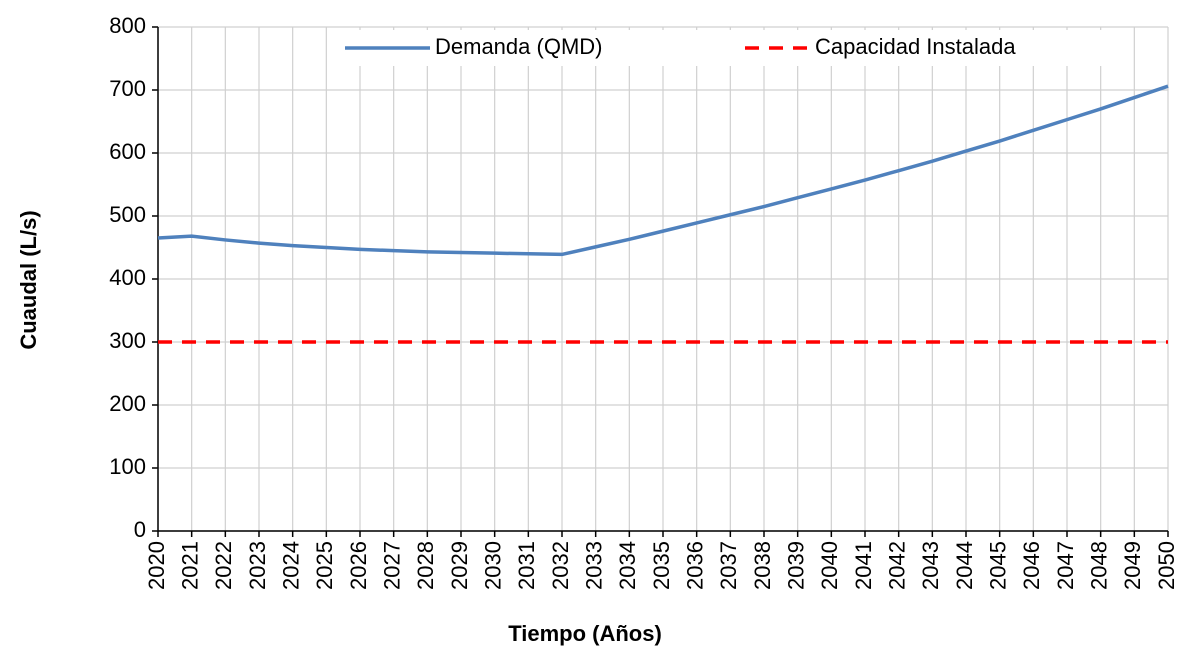 This screenshot has height=649, width=1183. Describe the element at coordinates (762, 565) in the screenshot. I see `x-tick-label: 2038` at that location.